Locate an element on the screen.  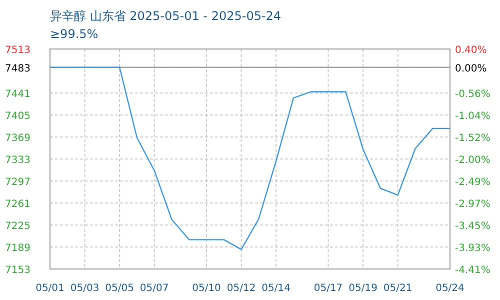
y2-tick-label: -2.97% is located at coordinates (472, 204).